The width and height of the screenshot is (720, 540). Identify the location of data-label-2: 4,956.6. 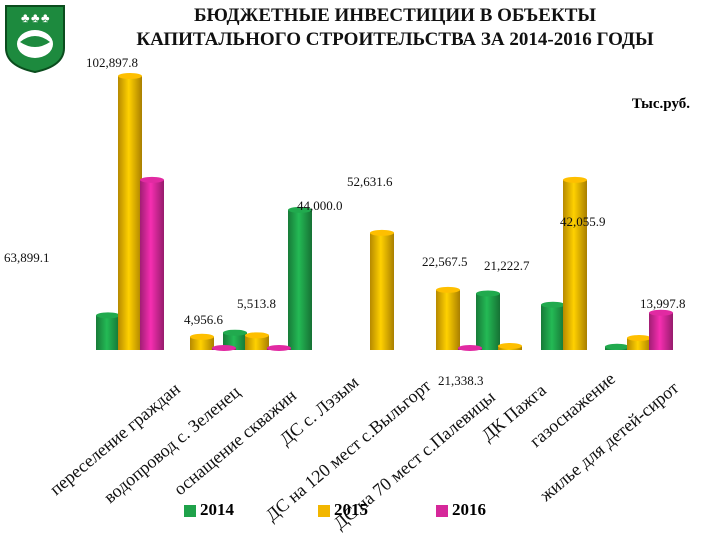
(204, 319).